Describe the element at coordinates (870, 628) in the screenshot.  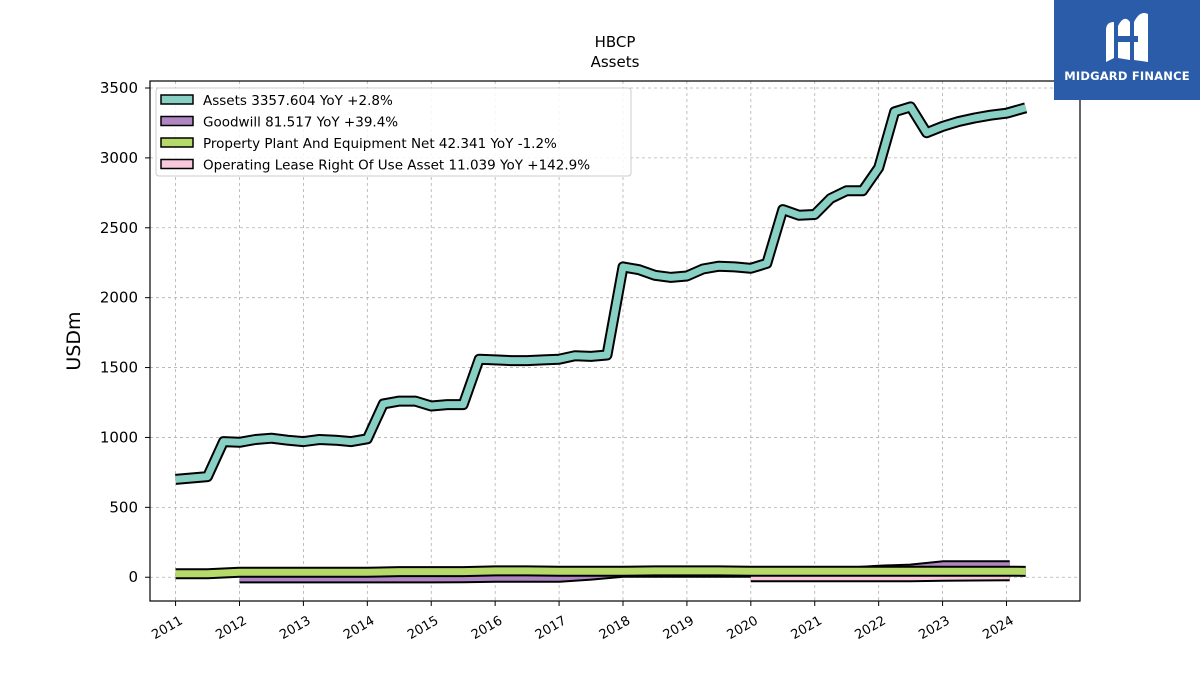
I see `x-tick-label: 2022` at that location.